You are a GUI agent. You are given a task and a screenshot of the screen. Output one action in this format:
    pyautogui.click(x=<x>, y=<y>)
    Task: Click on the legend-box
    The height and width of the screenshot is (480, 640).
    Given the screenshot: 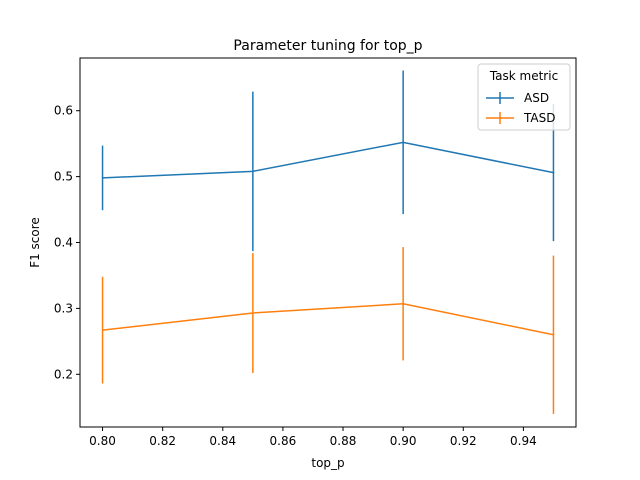 What is the action you would take?
    pyautogui.click(x=524, y=97)
    